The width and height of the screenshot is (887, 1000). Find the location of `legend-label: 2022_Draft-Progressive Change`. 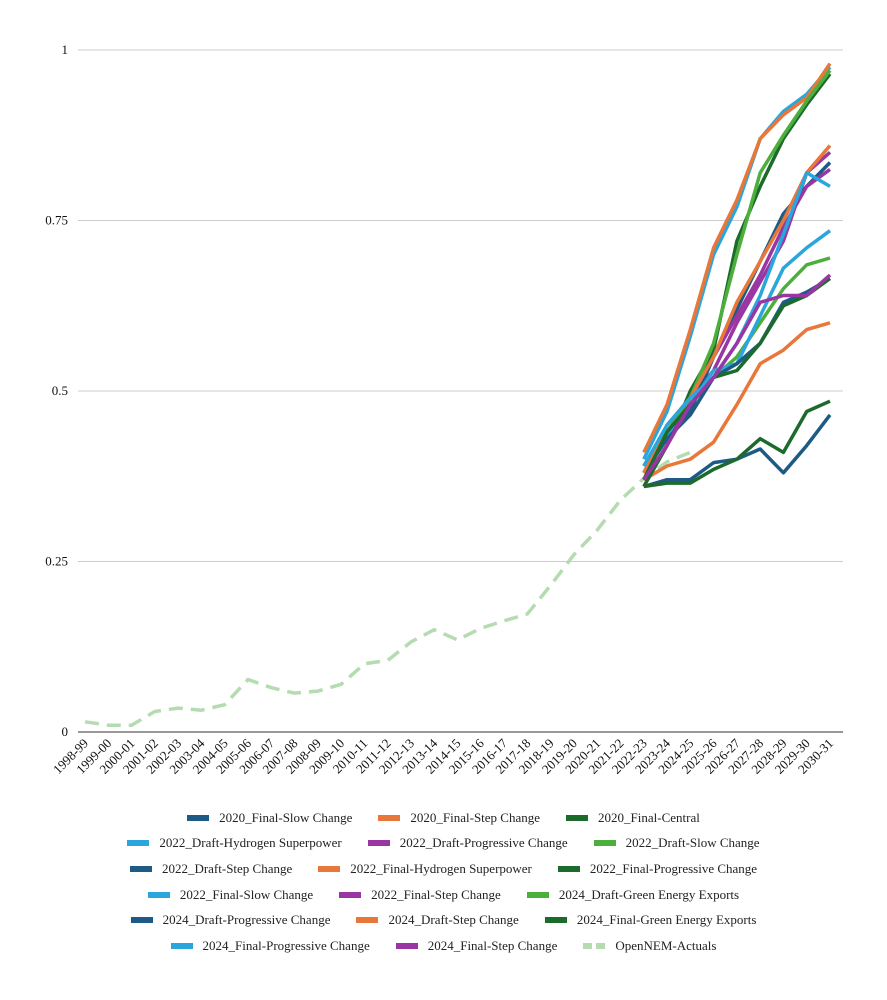

legend-label: 2022_Draft-Progressive Change is located at coordinates (483, 843).